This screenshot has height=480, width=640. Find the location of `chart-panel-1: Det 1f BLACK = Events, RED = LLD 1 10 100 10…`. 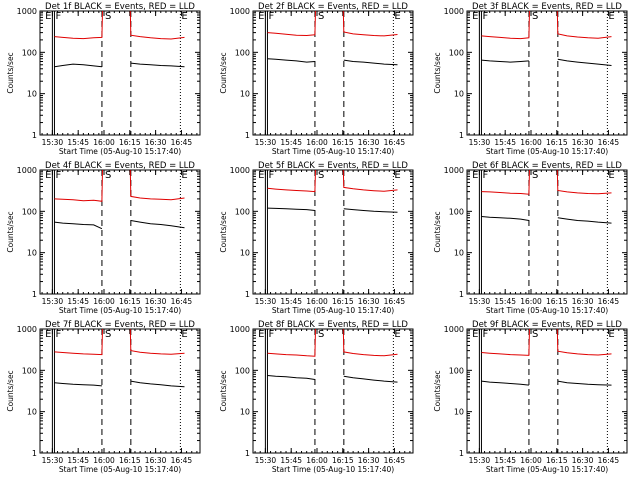

chart-panel-1: Det 1f BLACK = Events, RED = LLD 1 10 100 10… is located at coordinates (103, 79).